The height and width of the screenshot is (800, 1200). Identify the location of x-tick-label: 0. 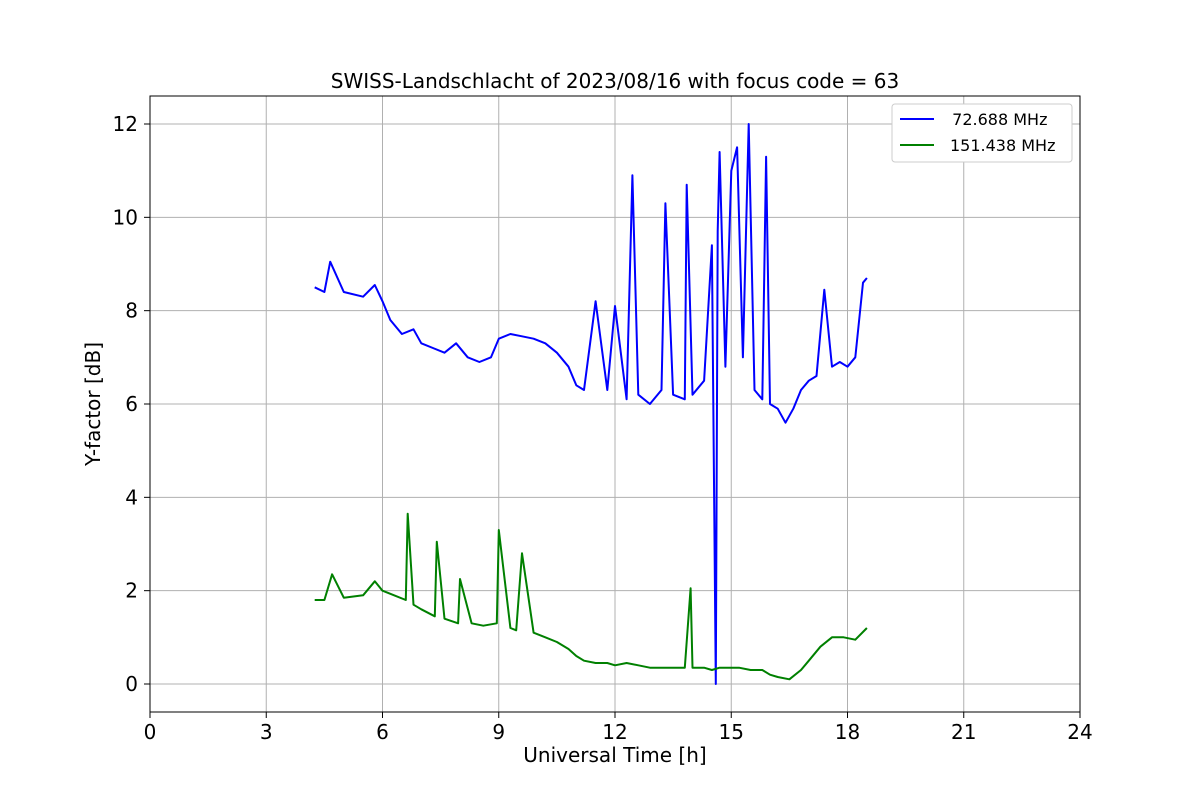
(150, 732).